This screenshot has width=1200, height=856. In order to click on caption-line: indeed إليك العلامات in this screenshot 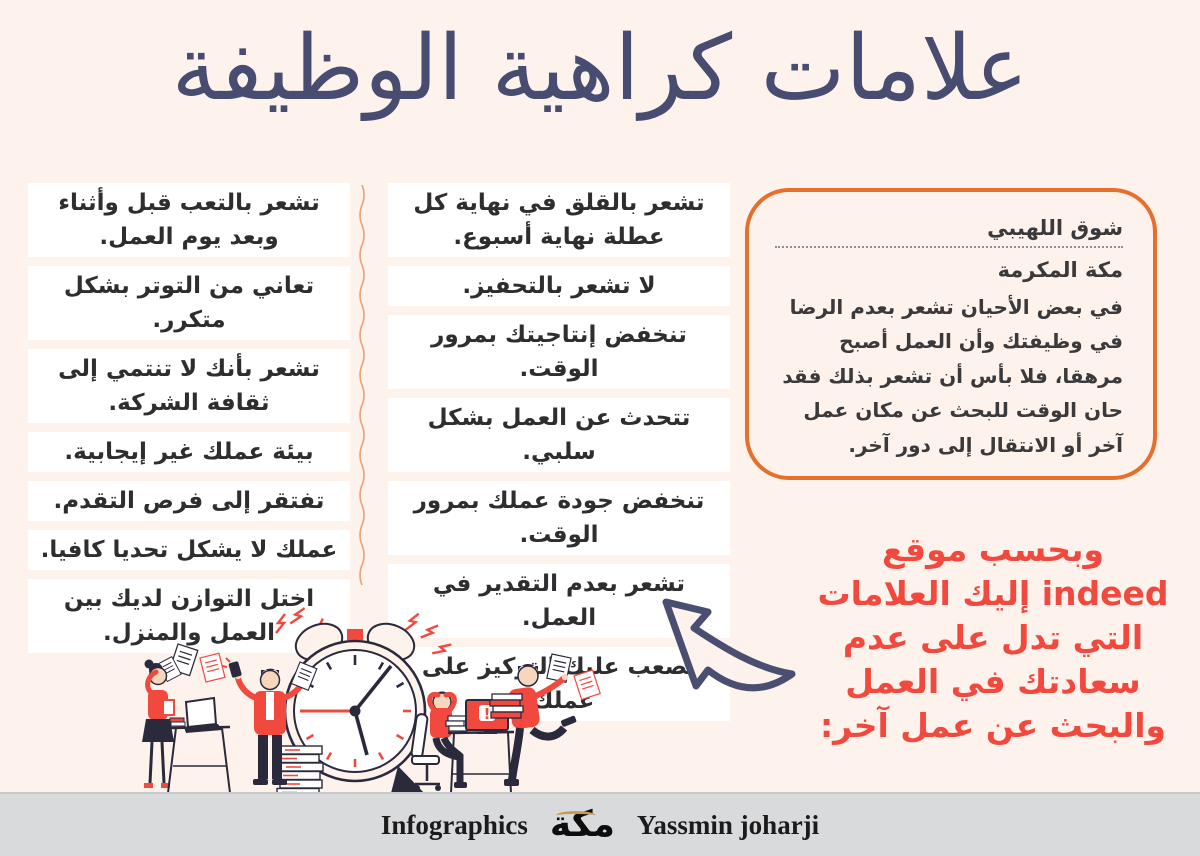, I will do `click(993, 593)`.